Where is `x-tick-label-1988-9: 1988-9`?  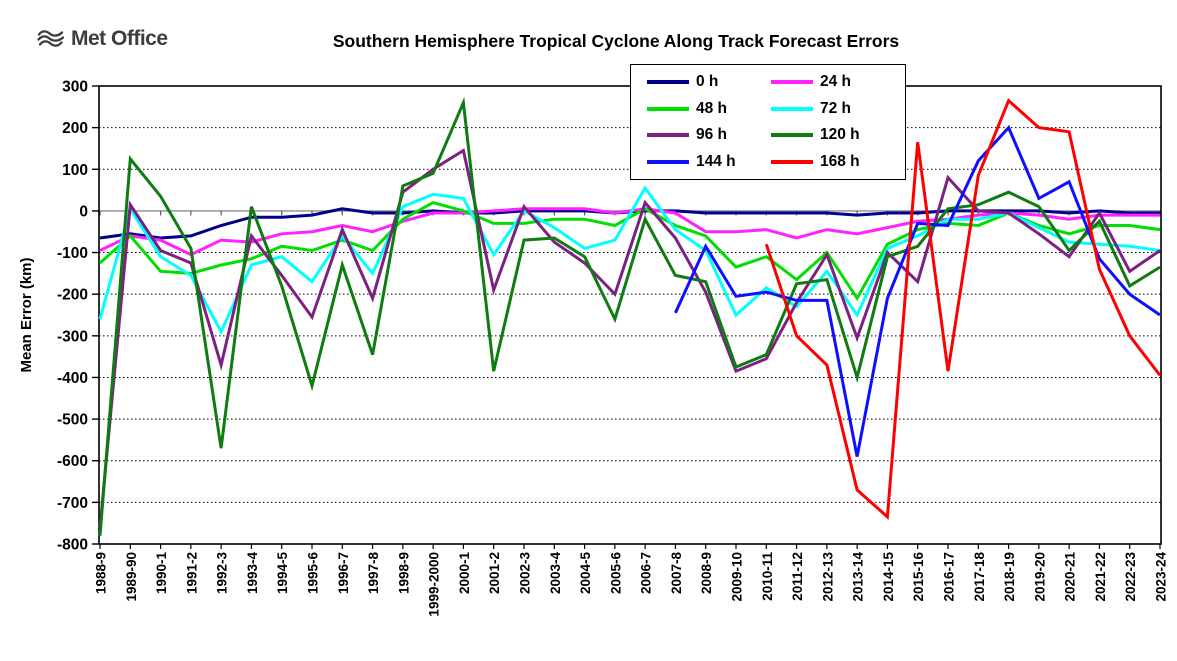 x-tick-label-1988-9: 1988-9 is located at coordinates (101, 573).